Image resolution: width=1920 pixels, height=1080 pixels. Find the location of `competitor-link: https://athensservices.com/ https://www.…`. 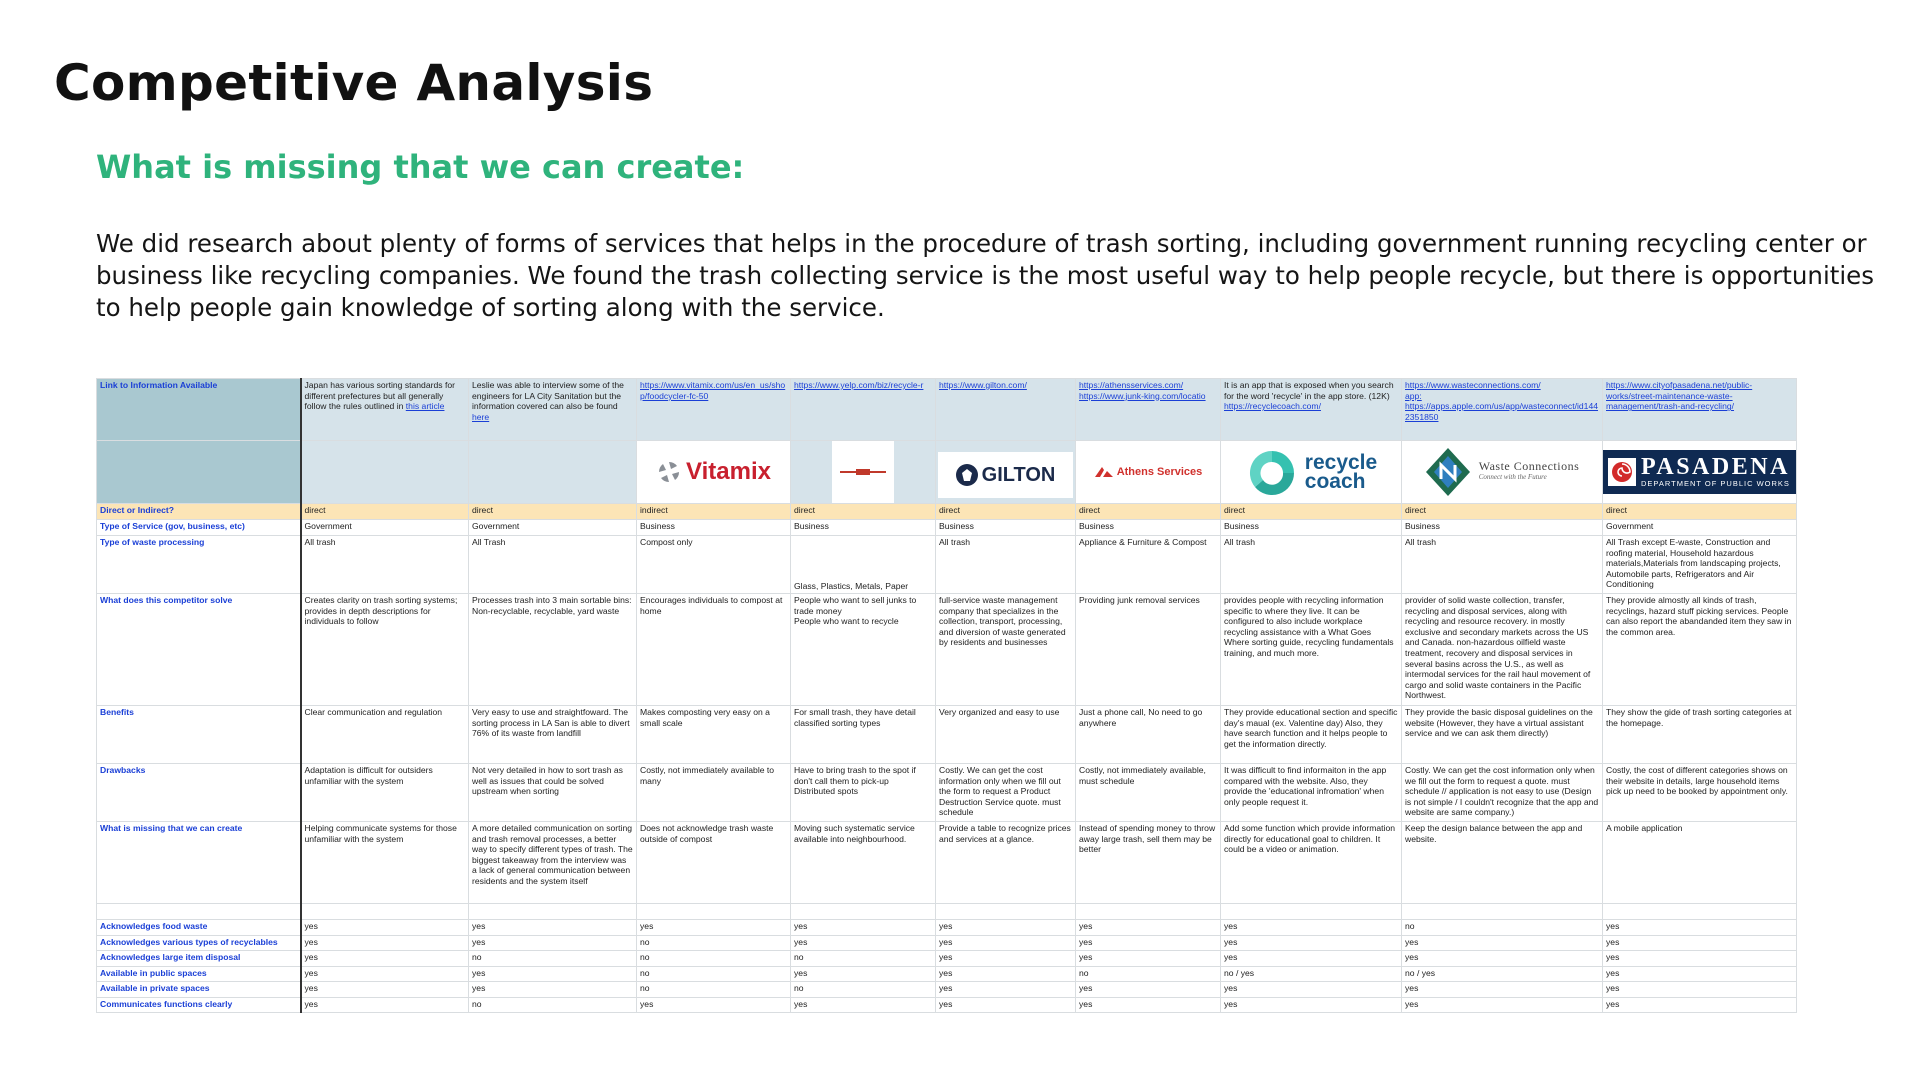

competitor-link: https://athensservices.com/ https://www.… is located at coordinates (1142, 390).